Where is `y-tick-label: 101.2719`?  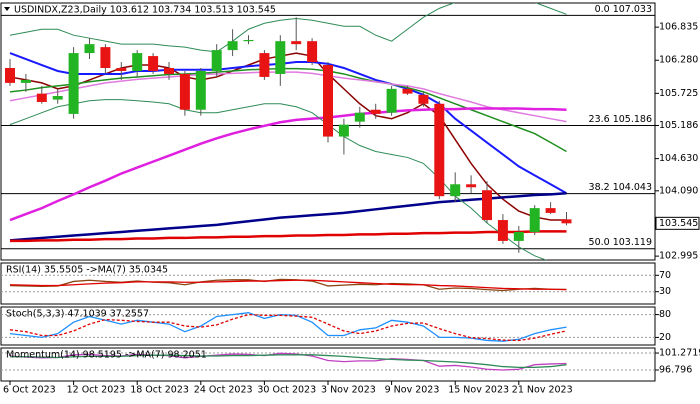 y-tick-label: 101.2719 is located at coordinates (679, 353).